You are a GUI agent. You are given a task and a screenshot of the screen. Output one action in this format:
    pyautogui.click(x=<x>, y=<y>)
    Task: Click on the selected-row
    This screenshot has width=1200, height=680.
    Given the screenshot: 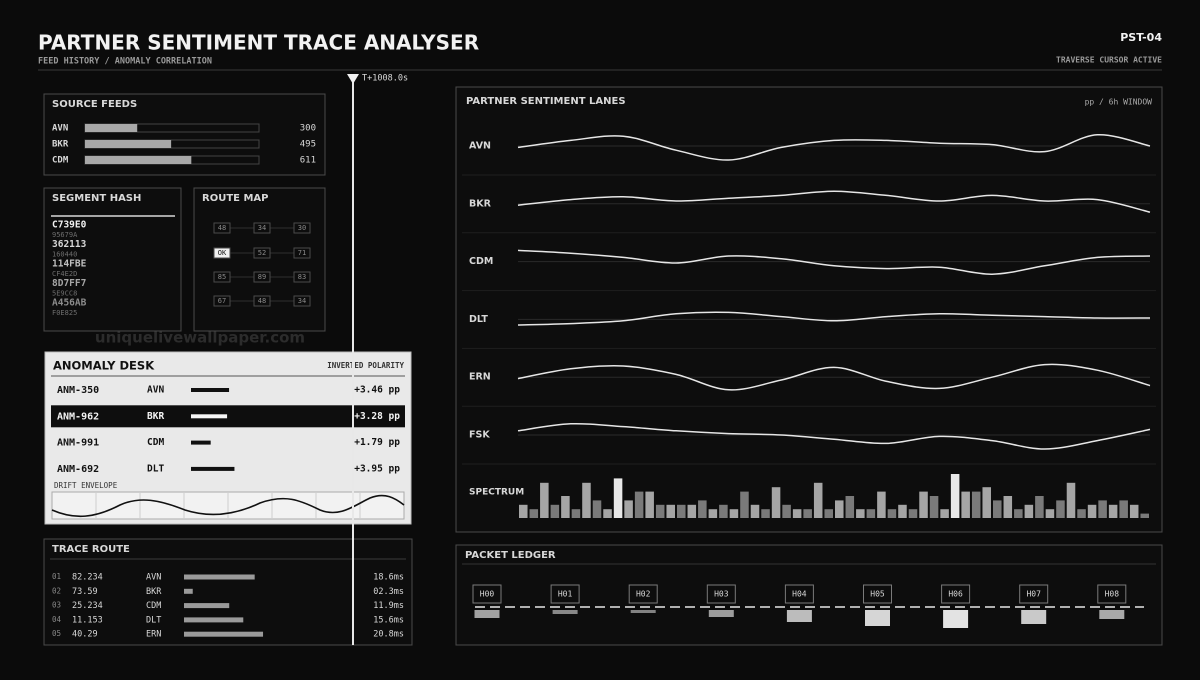 What is the action you would take?
    pyautogui.click(x=228, y=416)
    